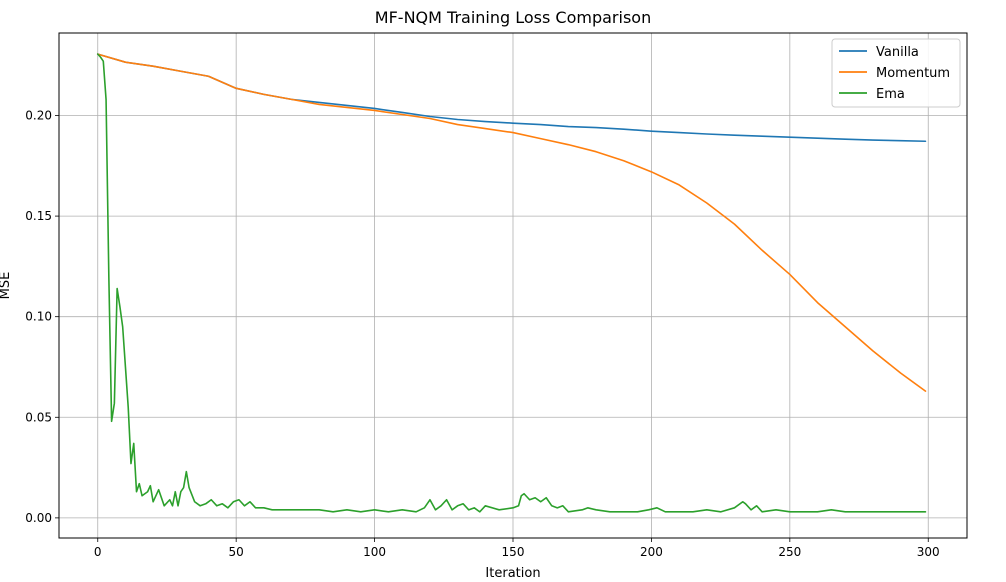  I want to click on legend-label-momentum: Momentum, so click(913, 73).